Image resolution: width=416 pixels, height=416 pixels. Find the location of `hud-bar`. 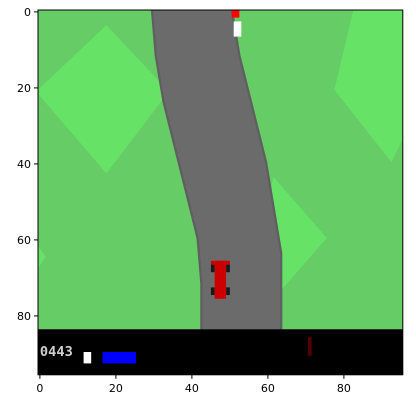

hud-bar is located at coordinates (220, 352).